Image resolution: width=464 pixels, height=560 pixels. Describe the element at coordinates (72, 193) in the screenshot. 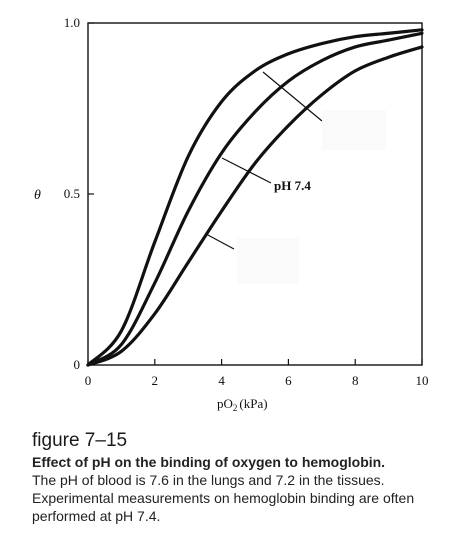

I see `y-tick-label-0.5: 0.5` at that location.